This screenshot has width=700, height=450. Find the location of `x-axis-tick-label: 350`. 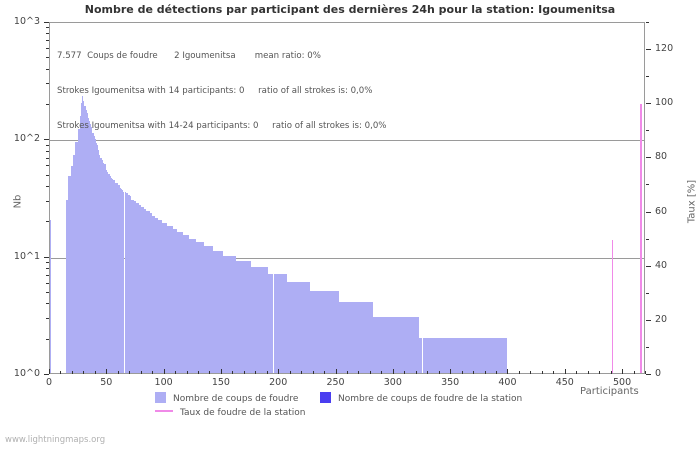

x-axis-tick-label: 350 is located at coordinates (450, 382).